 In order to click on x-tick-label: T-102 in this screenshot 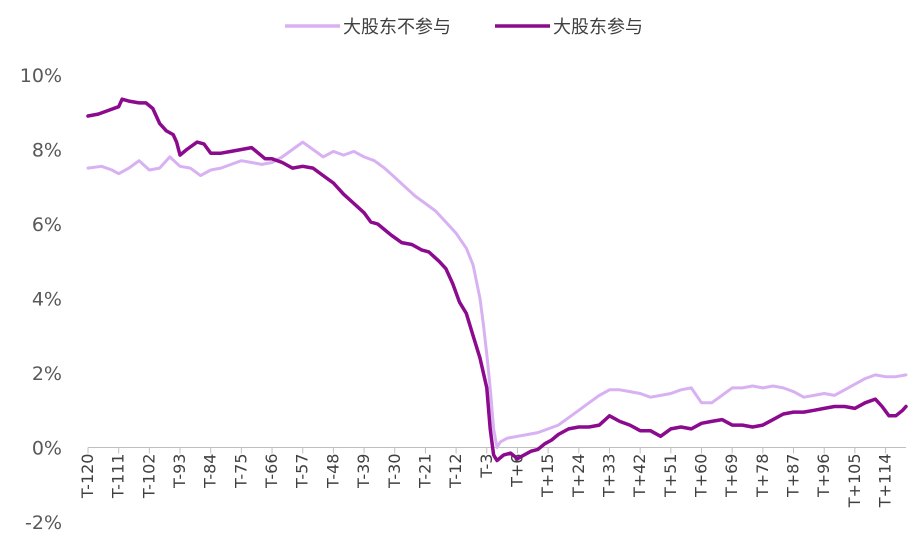, I will do `click(148, 477)`.